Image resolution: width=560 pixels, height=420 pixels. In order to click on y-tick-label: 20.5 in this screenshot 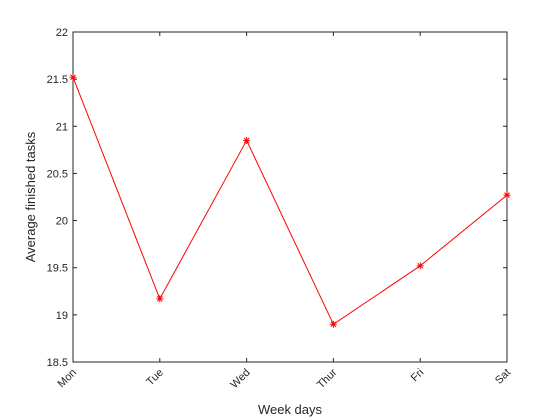, I will do `click(57, 174)`.